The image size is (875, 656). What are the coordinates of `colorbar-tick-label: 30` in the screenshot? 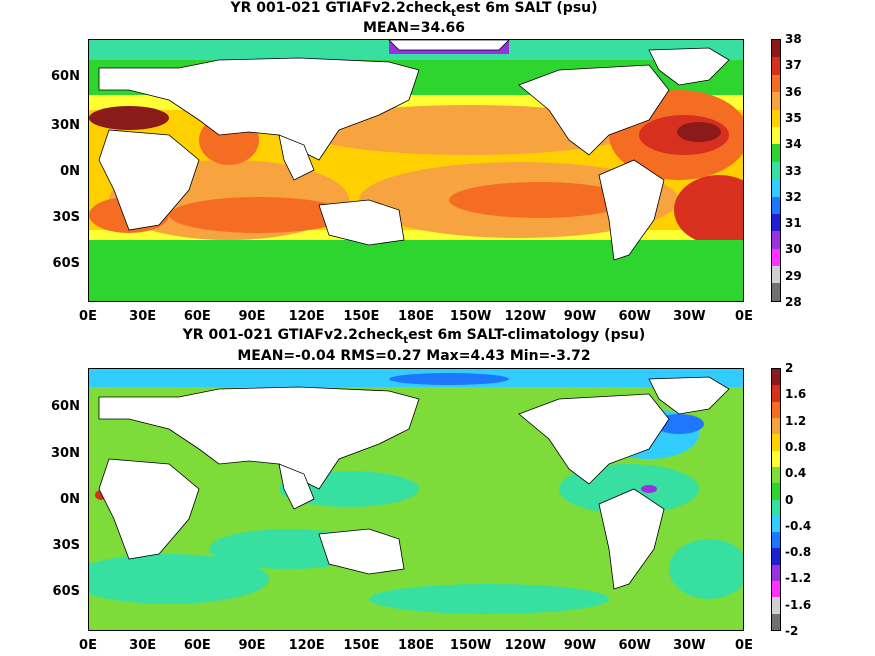 It's located at (793, 249).